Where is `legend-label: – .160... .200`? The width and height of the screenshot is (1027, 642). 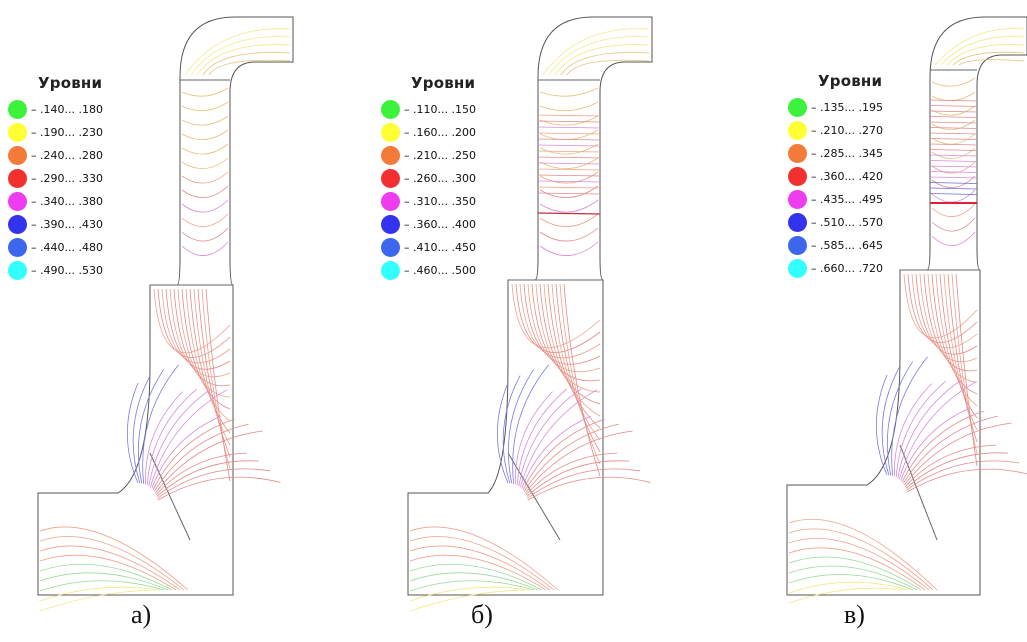
legend-label: – .160... .200 is located at coordinates (440, 132).